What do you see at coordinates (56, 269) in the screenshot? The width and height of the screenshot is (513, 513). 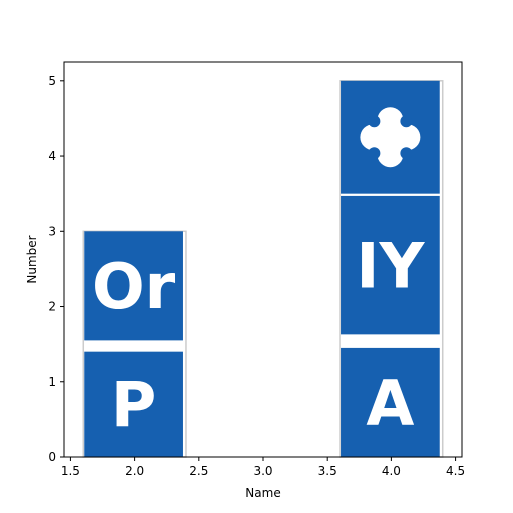 I see `y-axis-ticks: 0 1 2 3 4 5` at bounding box center [56, 269].